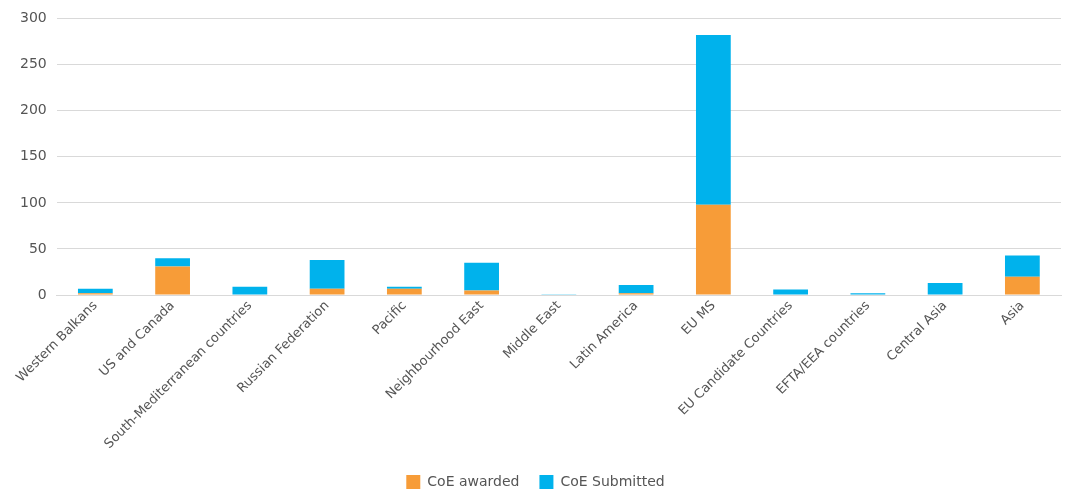  Describe the element at coordinates (698, 317) in the screenshot. I see `x-tick-label: EU MS` at that location.